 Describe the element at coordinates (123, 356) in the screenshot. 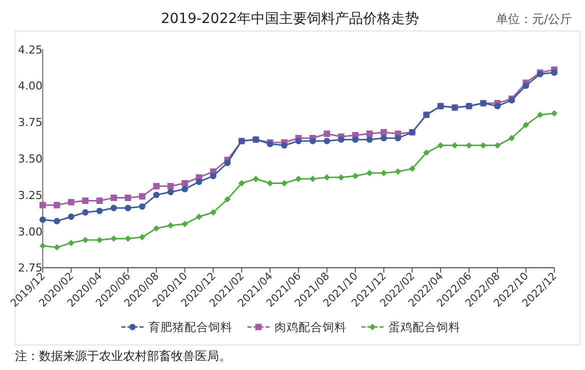

I see `text: 注：数据来源于农业农村部畜牧兽医局。` at that location.